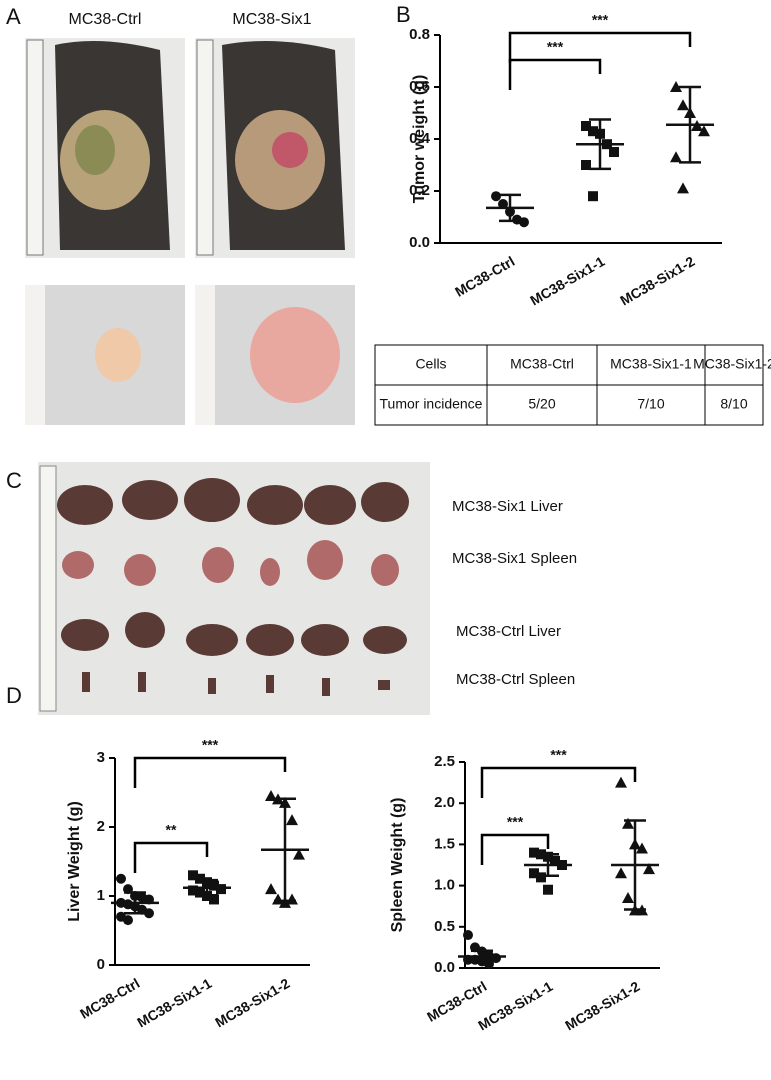  I want to click on photo-label: MC38-Six1, so click(271, 19).